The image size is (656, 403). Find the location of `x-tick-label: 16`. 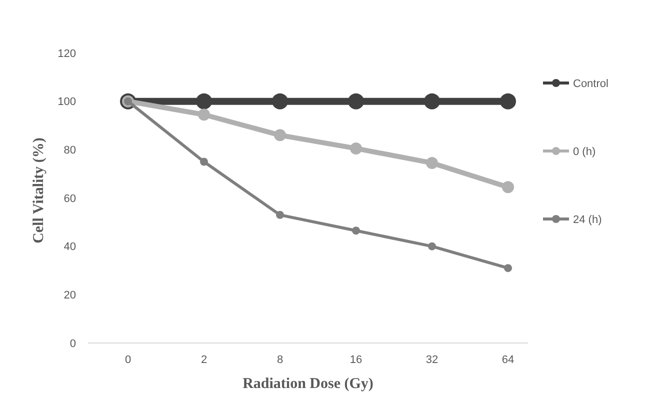

x-tick-label: 16 is located at coordinates (356, 360).